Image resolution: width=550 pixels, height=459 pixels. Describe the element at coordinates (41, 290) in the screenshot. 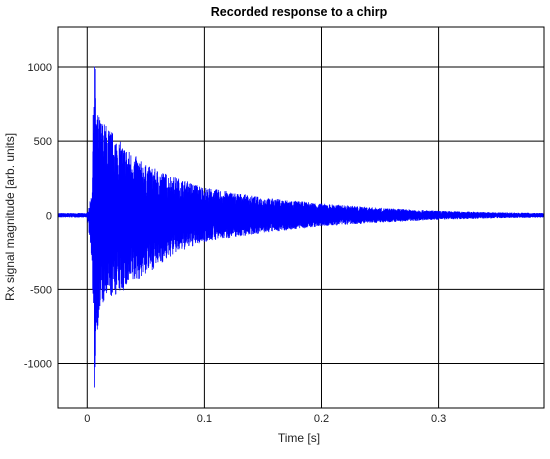

I see `y-tick-label: -500` at that location.